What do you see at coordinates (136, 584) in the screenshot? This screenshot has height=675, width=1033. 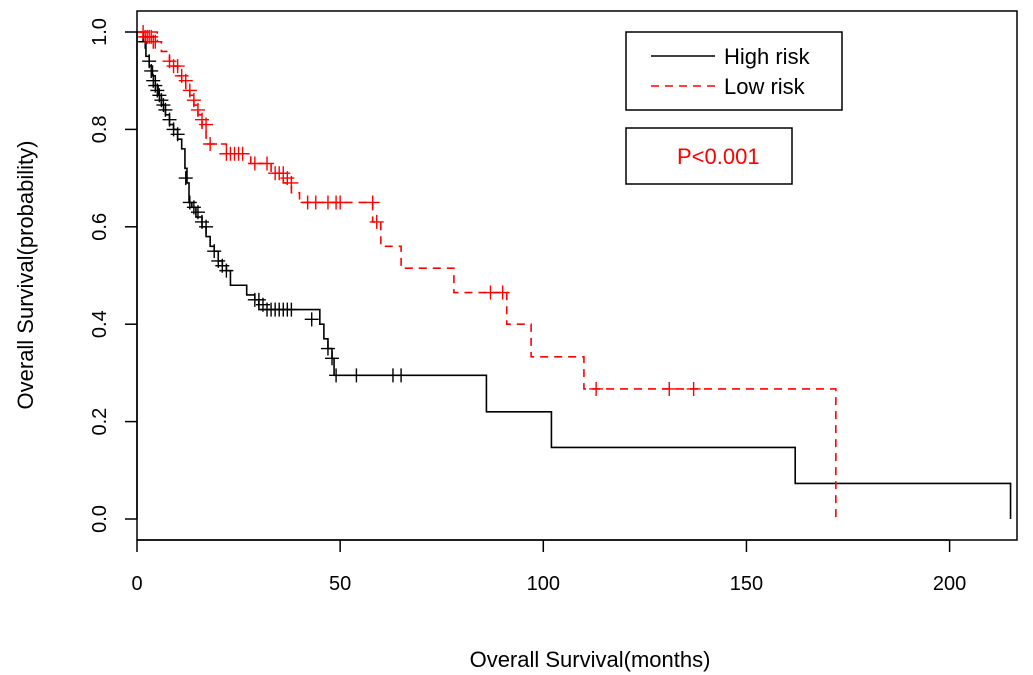 I see `x-tick-label: 0` at bounding box center [136, 584].